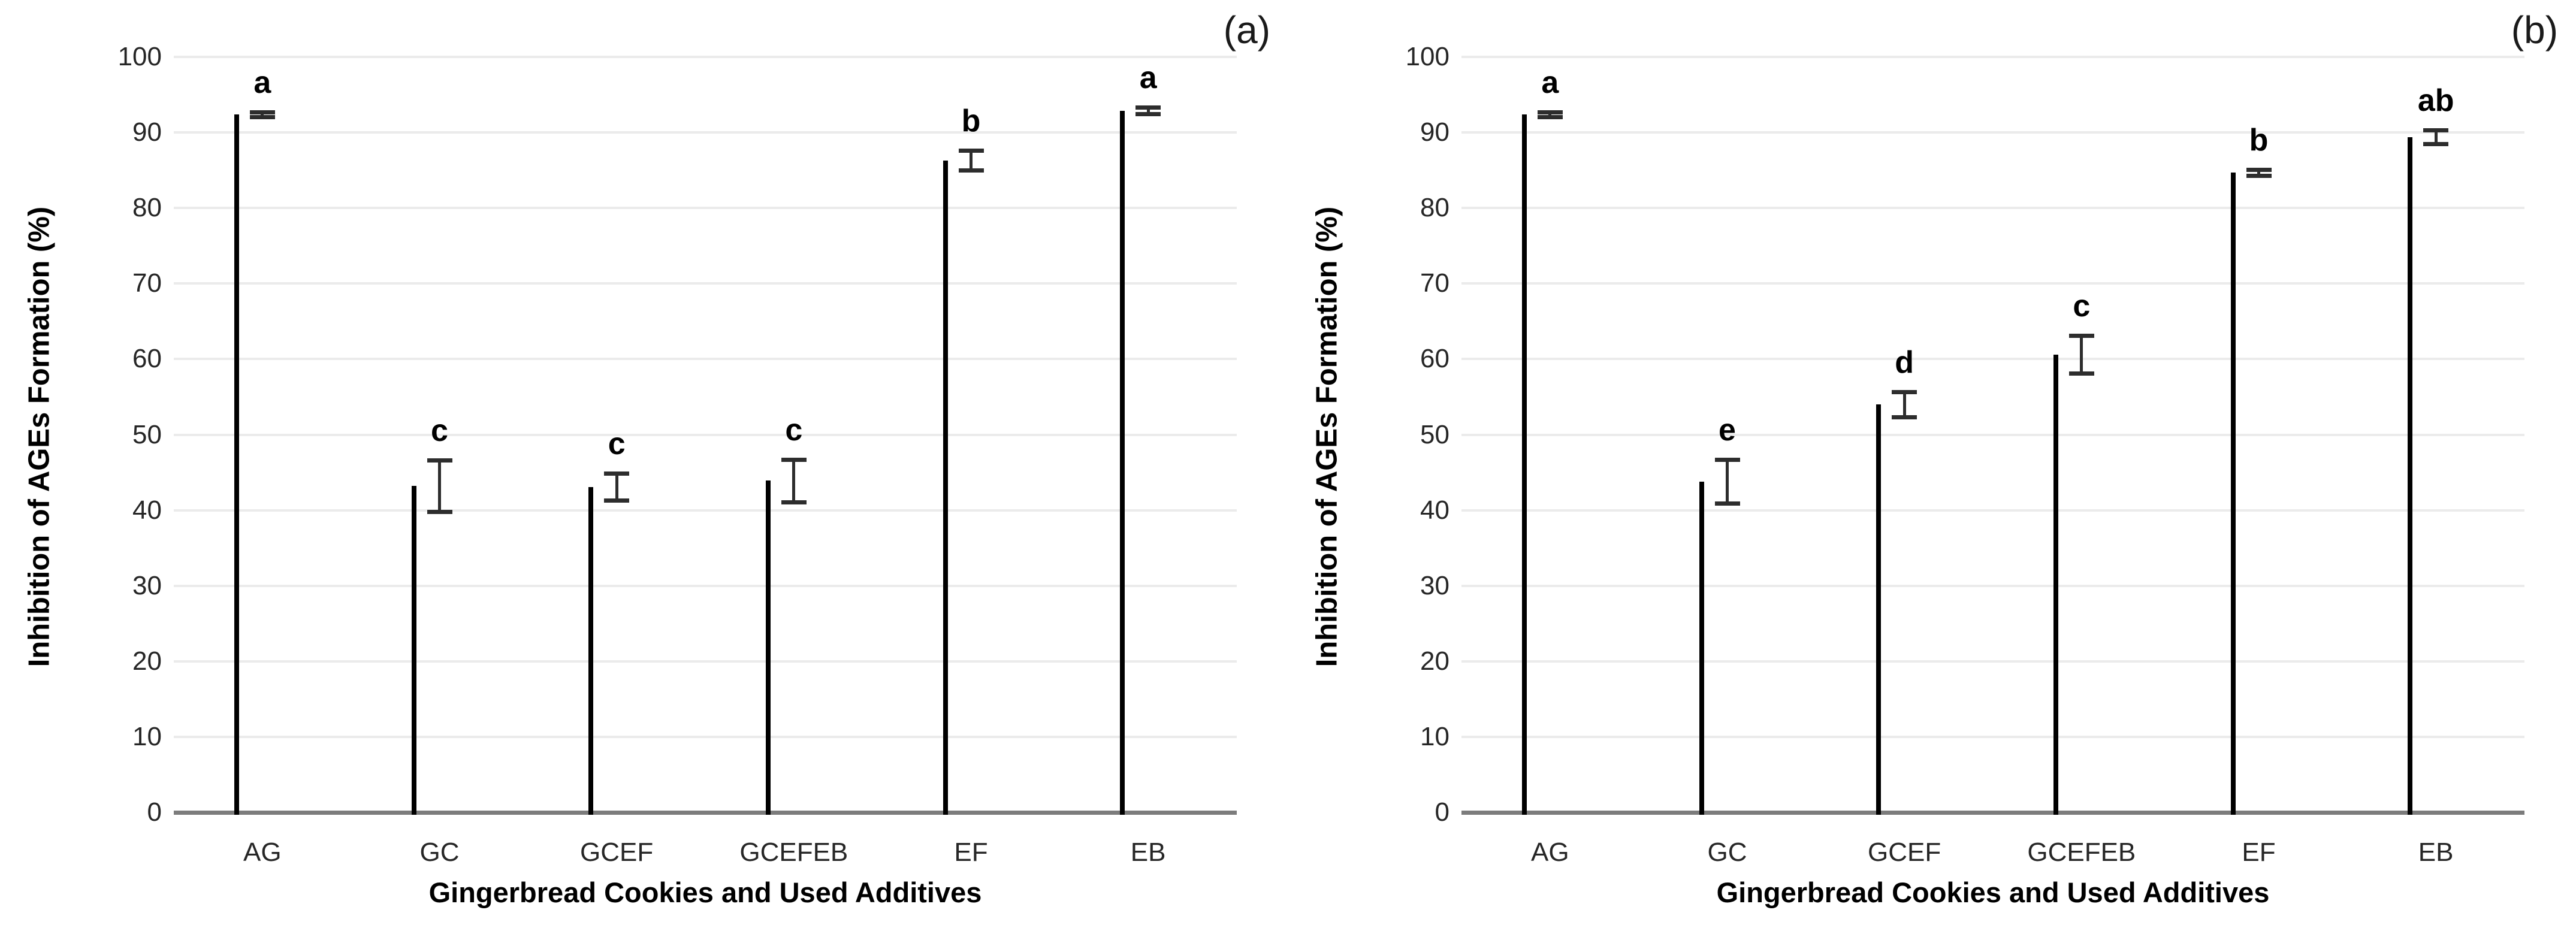  I want to click on sig-letter-label: ab, so click(2436, 101).